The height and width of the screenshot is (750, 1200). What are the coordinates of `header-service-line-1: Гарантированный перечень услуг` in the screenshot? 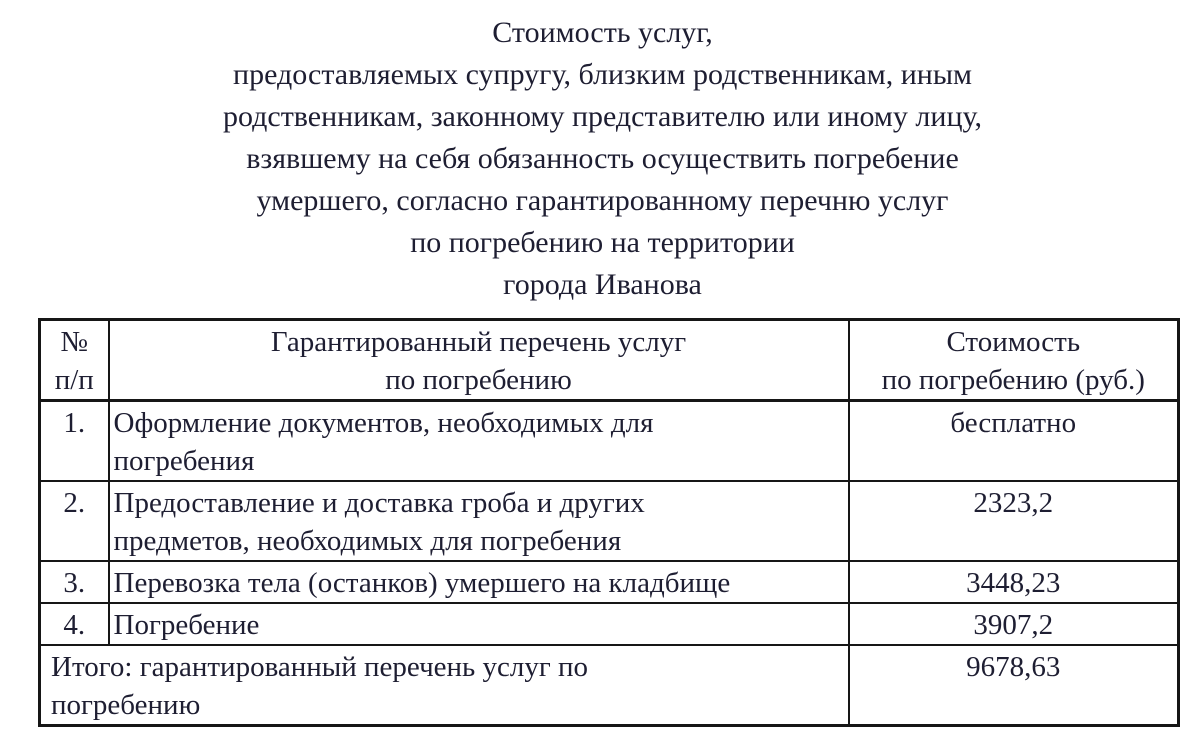 It's located at (478, 342).